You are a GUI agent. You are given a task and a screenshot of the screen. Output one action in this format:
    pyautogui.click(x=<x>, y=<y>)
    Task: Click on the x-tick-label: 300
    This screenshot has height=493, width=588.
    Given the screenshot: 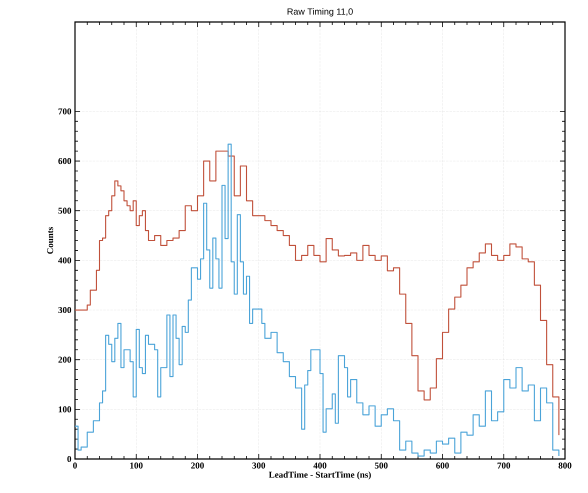 What is the action you would take?
    pyautogui.click(x=259, y=465)
    